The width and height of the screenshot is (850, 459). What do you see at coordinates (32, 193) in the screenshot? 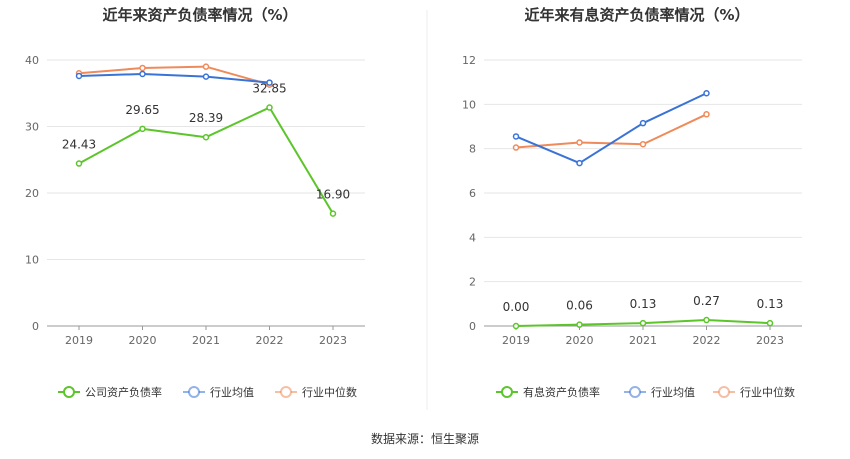
I see `y-tick-label: 20` at bounding box center [32, 193].